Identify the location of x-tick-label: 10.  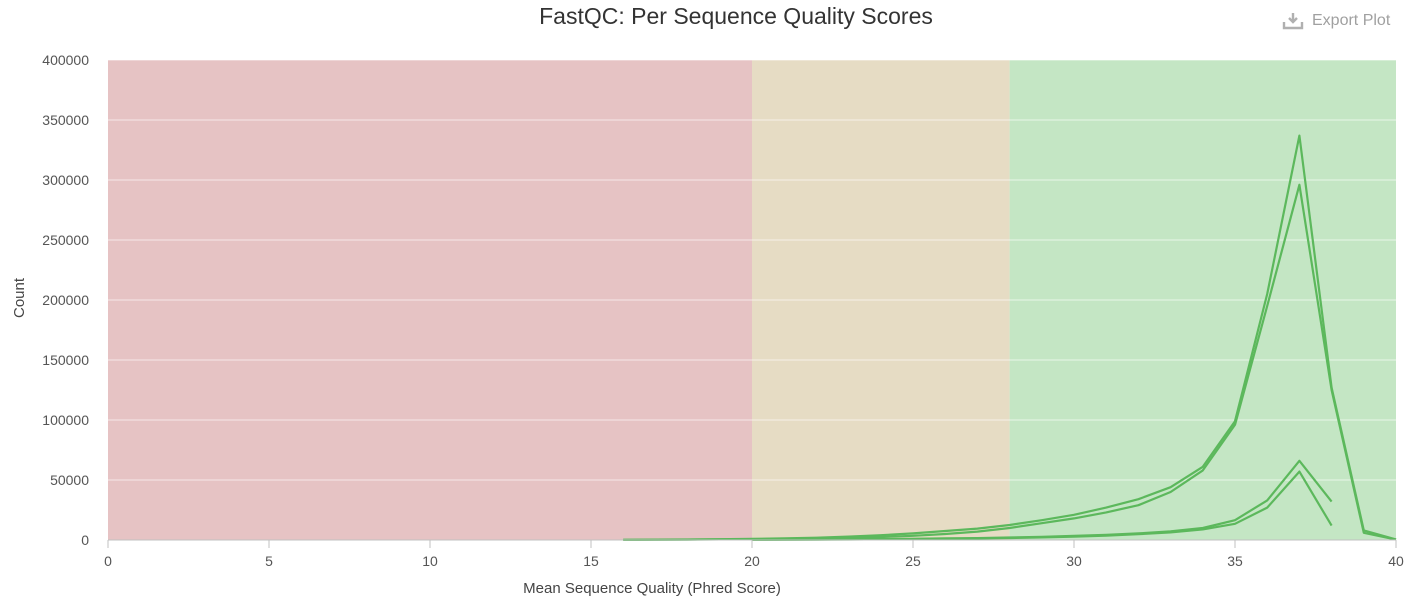
(430, 561).